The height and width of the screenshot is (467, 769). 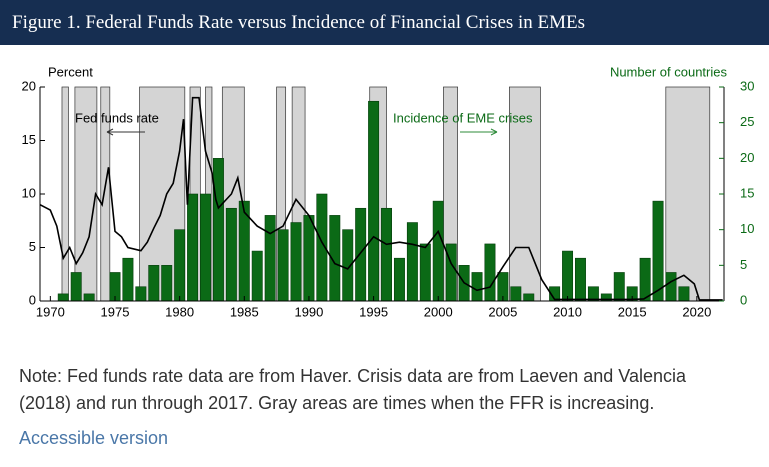 I want to click on x-tick-label: 2020, so click(x=696, y=311).